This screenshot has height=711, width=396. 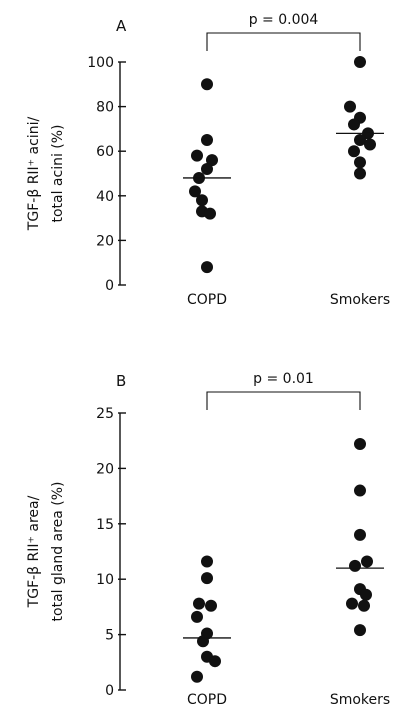 I want to click on p-value-annotation: p = 0.004, so click(x=284, y=20).